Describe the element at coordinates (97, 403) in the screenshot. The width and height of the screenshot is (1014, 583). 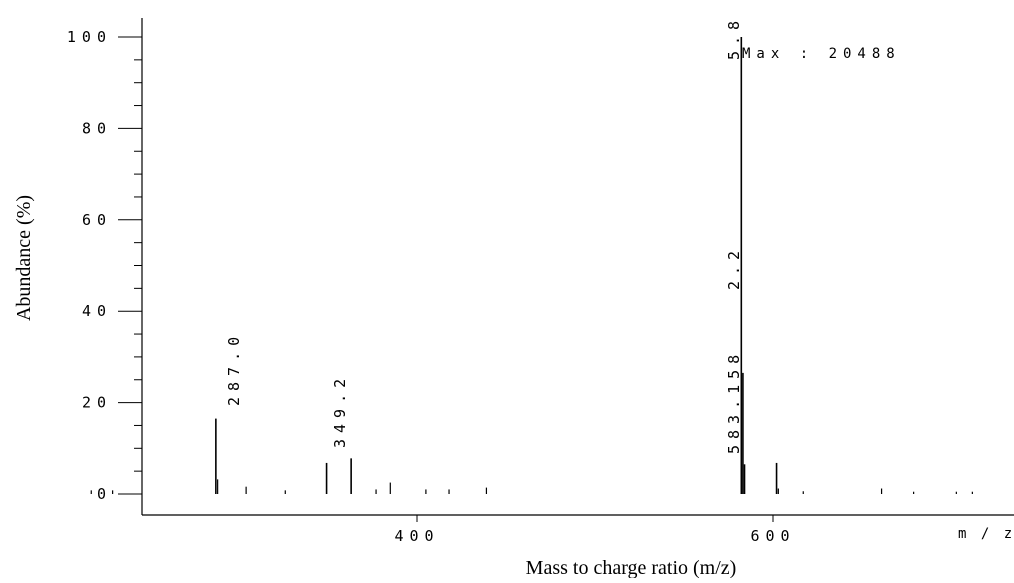
I see `y-tick-label: 20` at that location.